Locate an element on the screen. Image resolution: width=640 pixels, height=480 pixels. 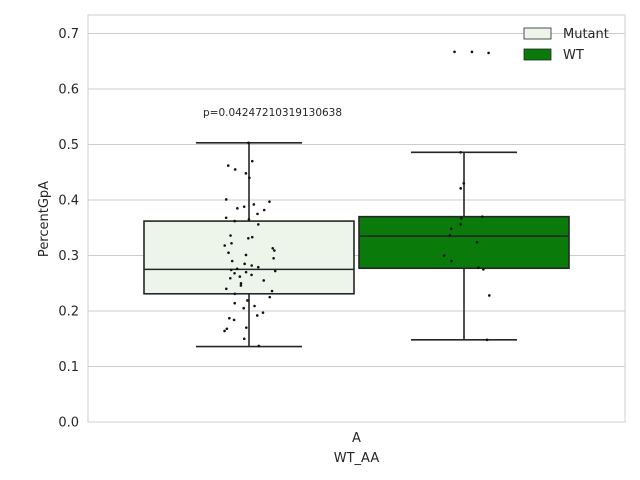
box-mutant is located at coordinates (249, 245).